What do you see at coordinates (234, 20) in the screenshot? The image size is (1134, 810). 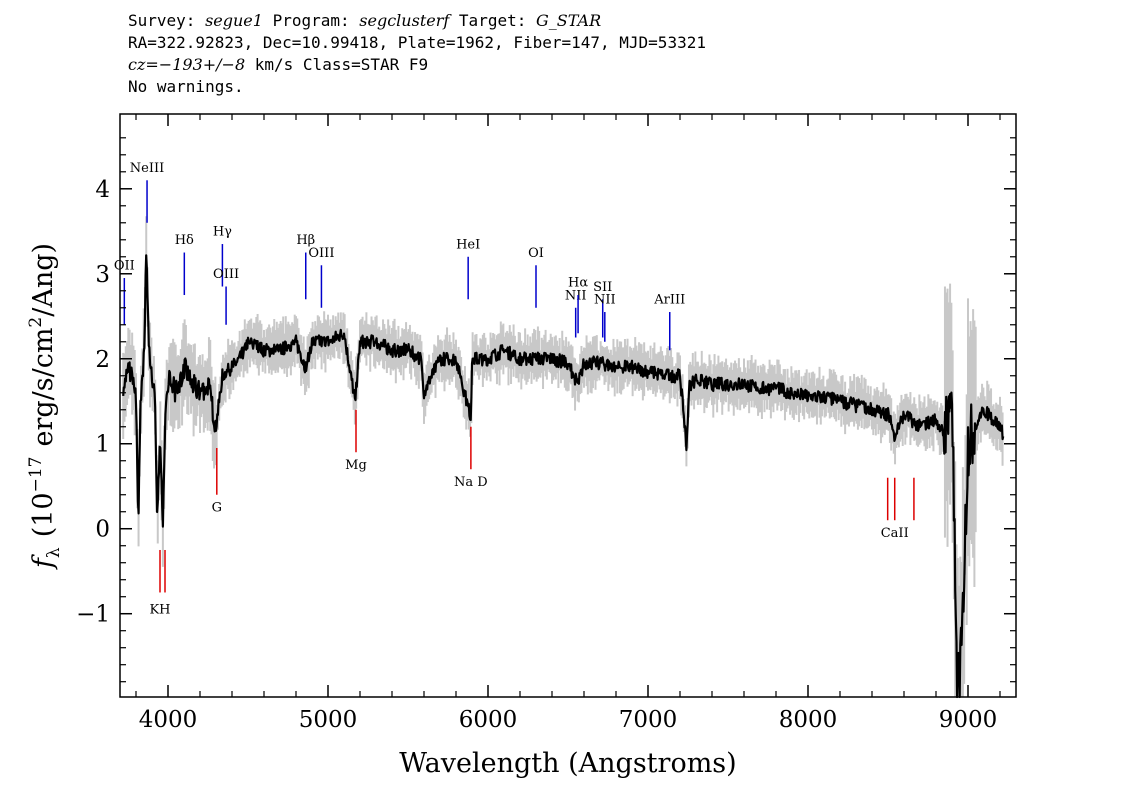 I see `survey-value: segue1` at bounding box center [234, 20].